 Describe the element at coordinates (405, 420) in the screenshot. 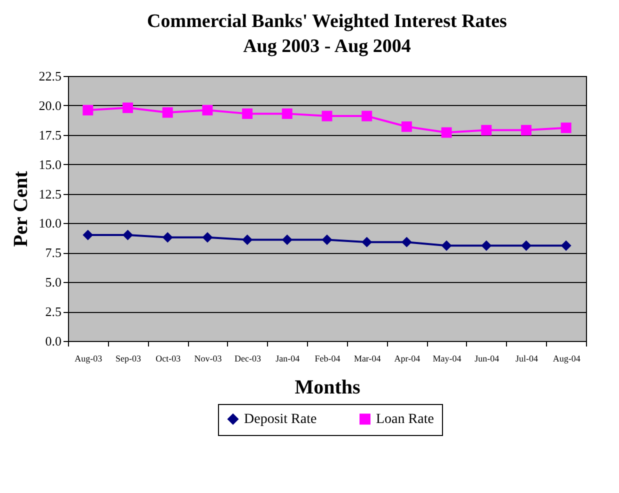

I see `legend-label: Loan Rate` at that location.